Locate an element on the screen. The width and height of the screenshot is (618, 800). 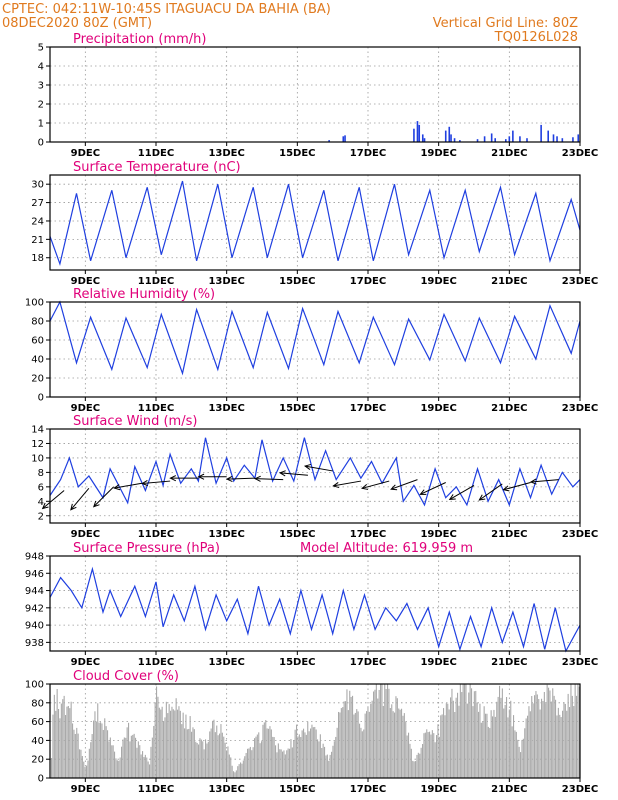
humidity-ytick-label: 80 is located at coordinates (37, 322).